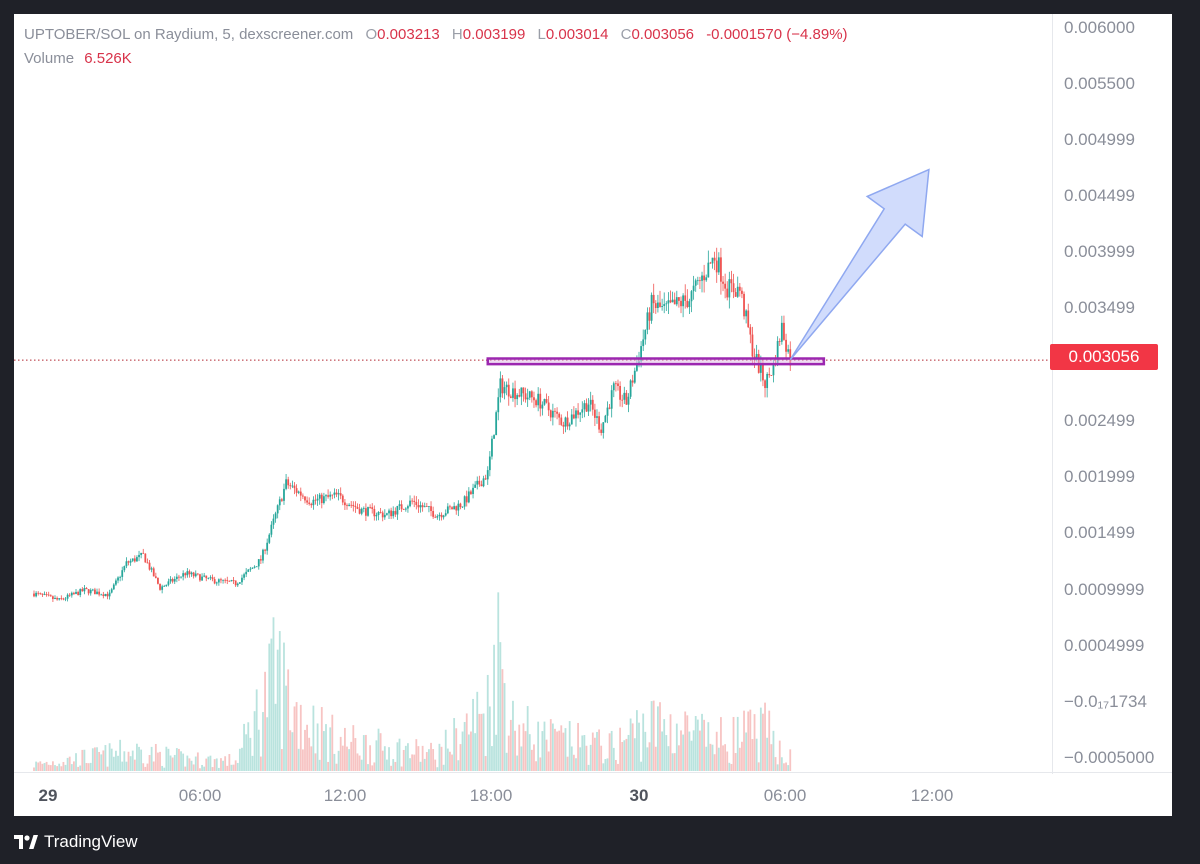 This screenshot has height=864, width=1200. I want to click on support-zone-rectangle, so click(656, 361).